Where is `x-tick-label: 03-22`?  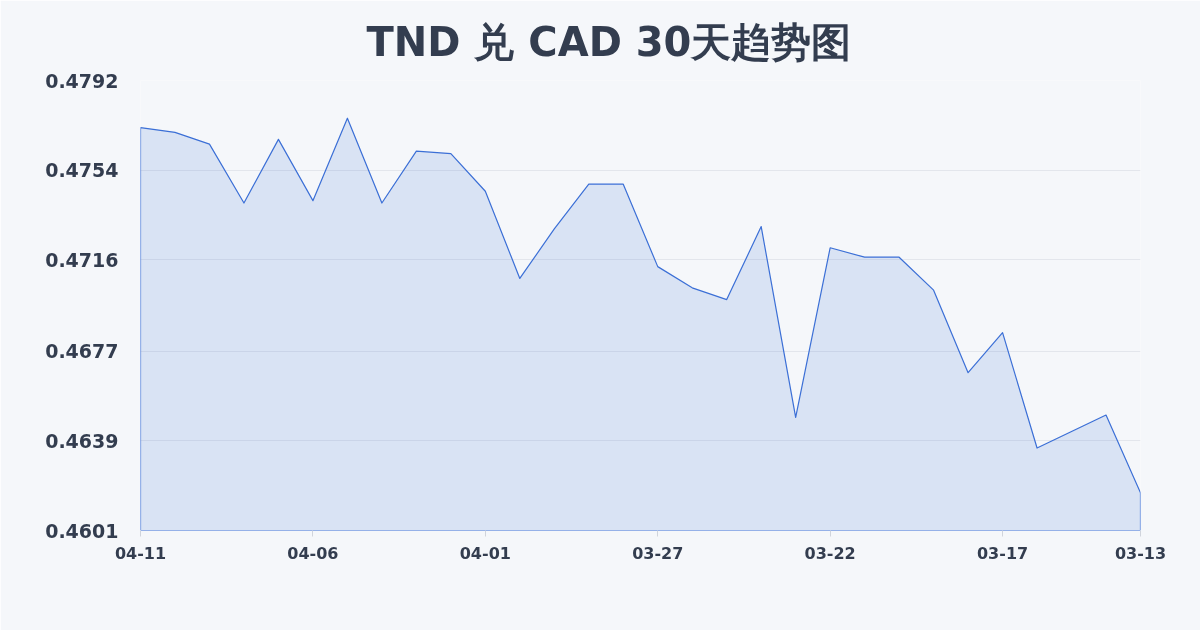
x-tick-label: 03-22 is located at coordinates (830, 553).